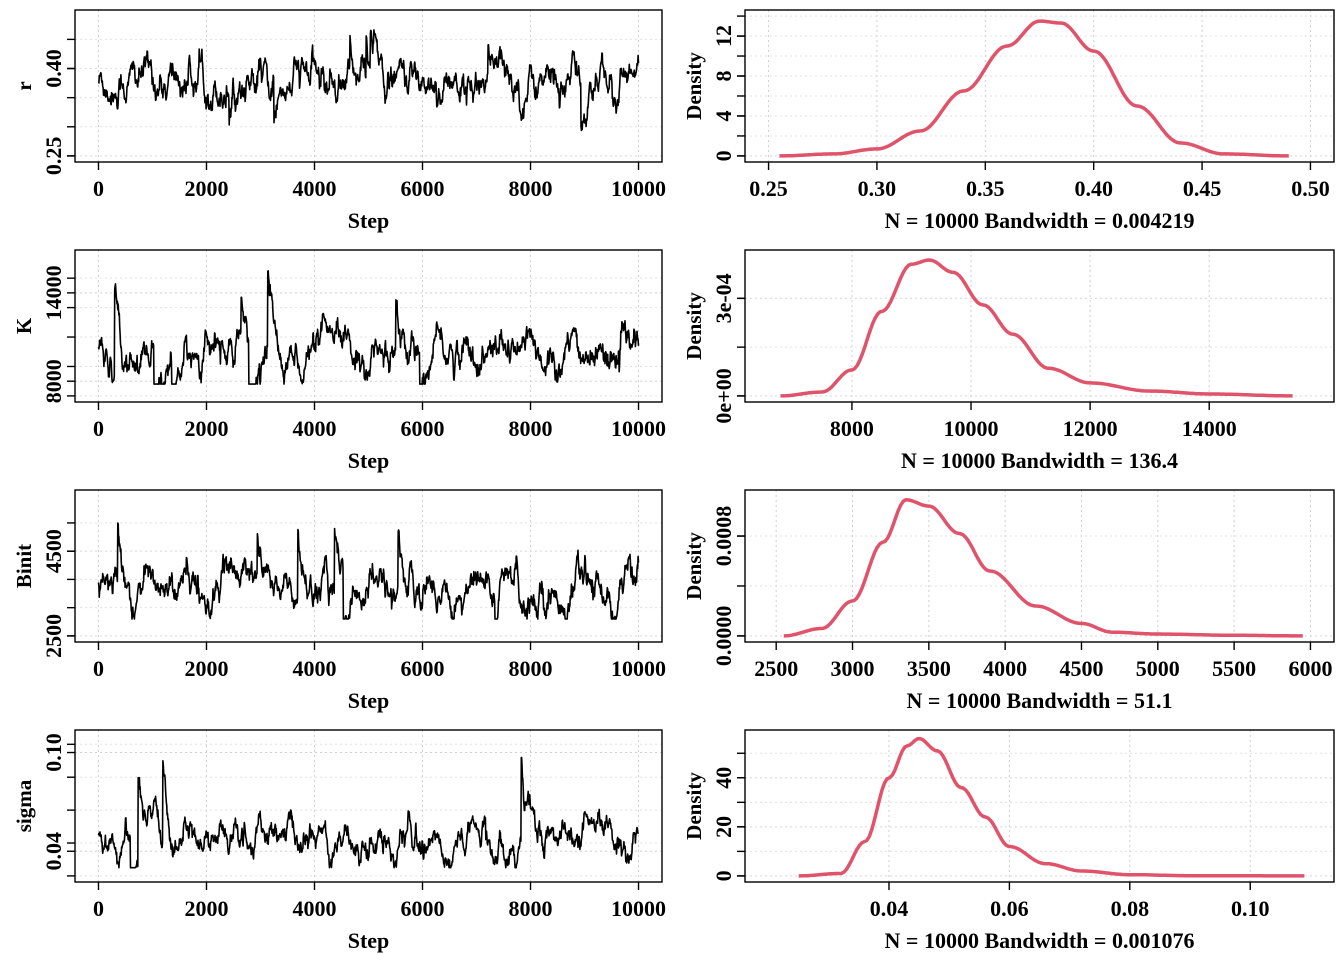  I want to click on panel-trace-Binit: 0 2000 4000 6000 8000 10000 2500 4500 Step Binit, so click(339, 601).